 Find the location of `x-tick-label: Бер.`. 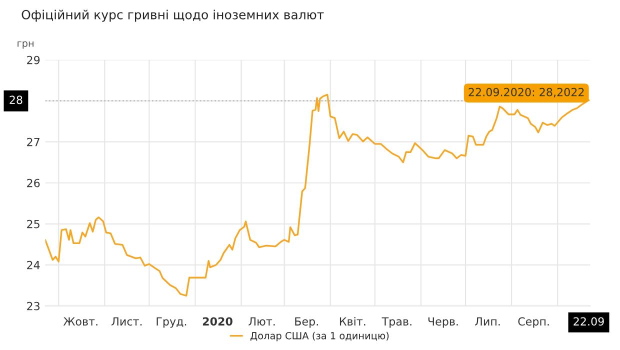

x-tick-label: Бер. is located at coordinates (306, 322).